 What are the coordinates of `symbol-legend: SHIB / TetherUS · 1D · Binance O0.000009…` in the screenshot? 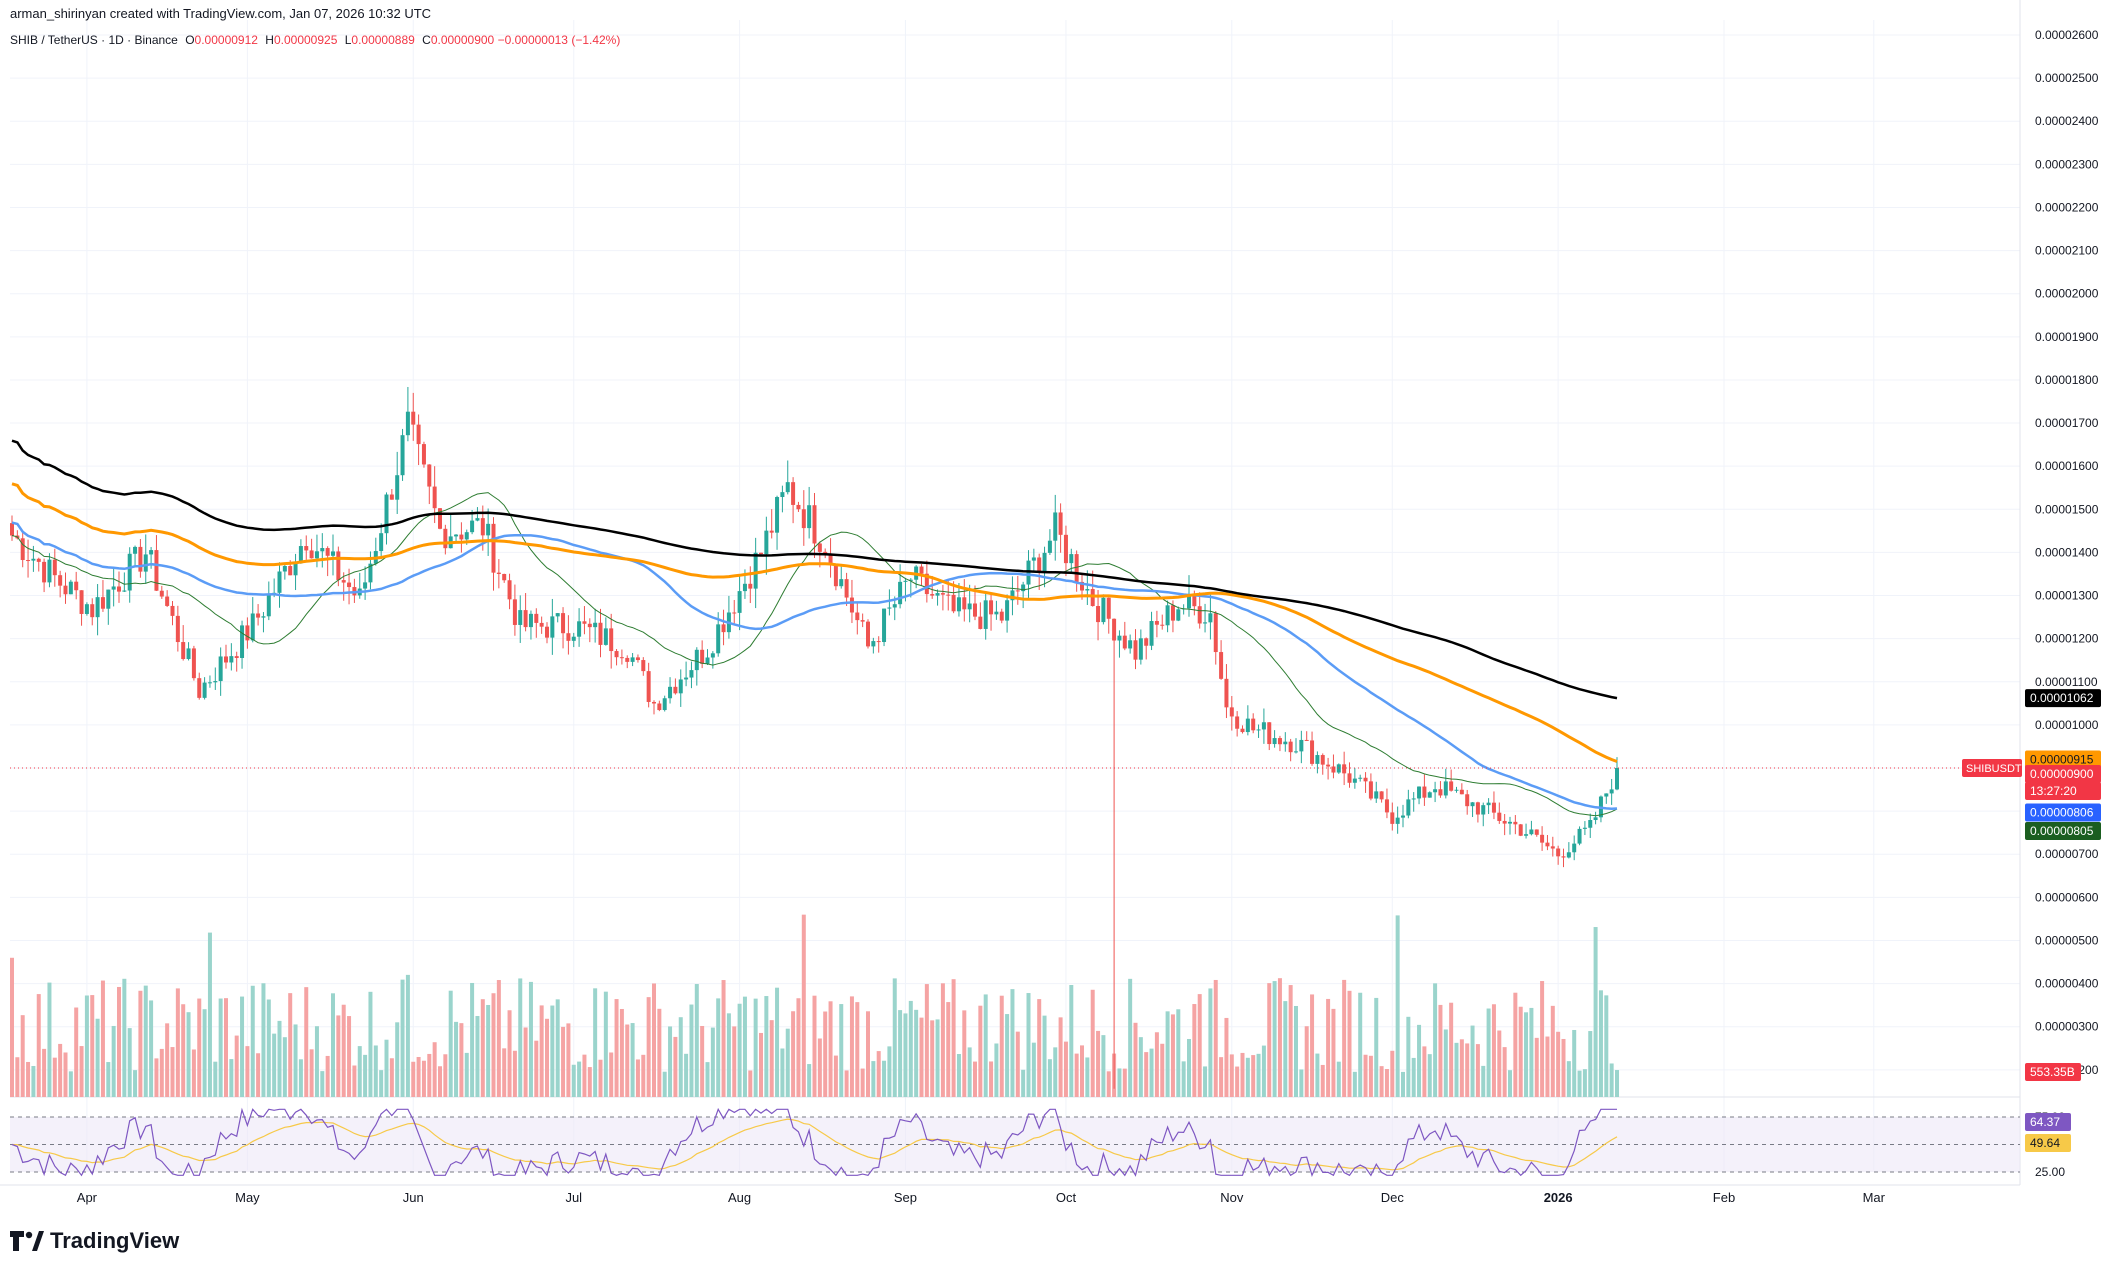 It's located at (315, 40).